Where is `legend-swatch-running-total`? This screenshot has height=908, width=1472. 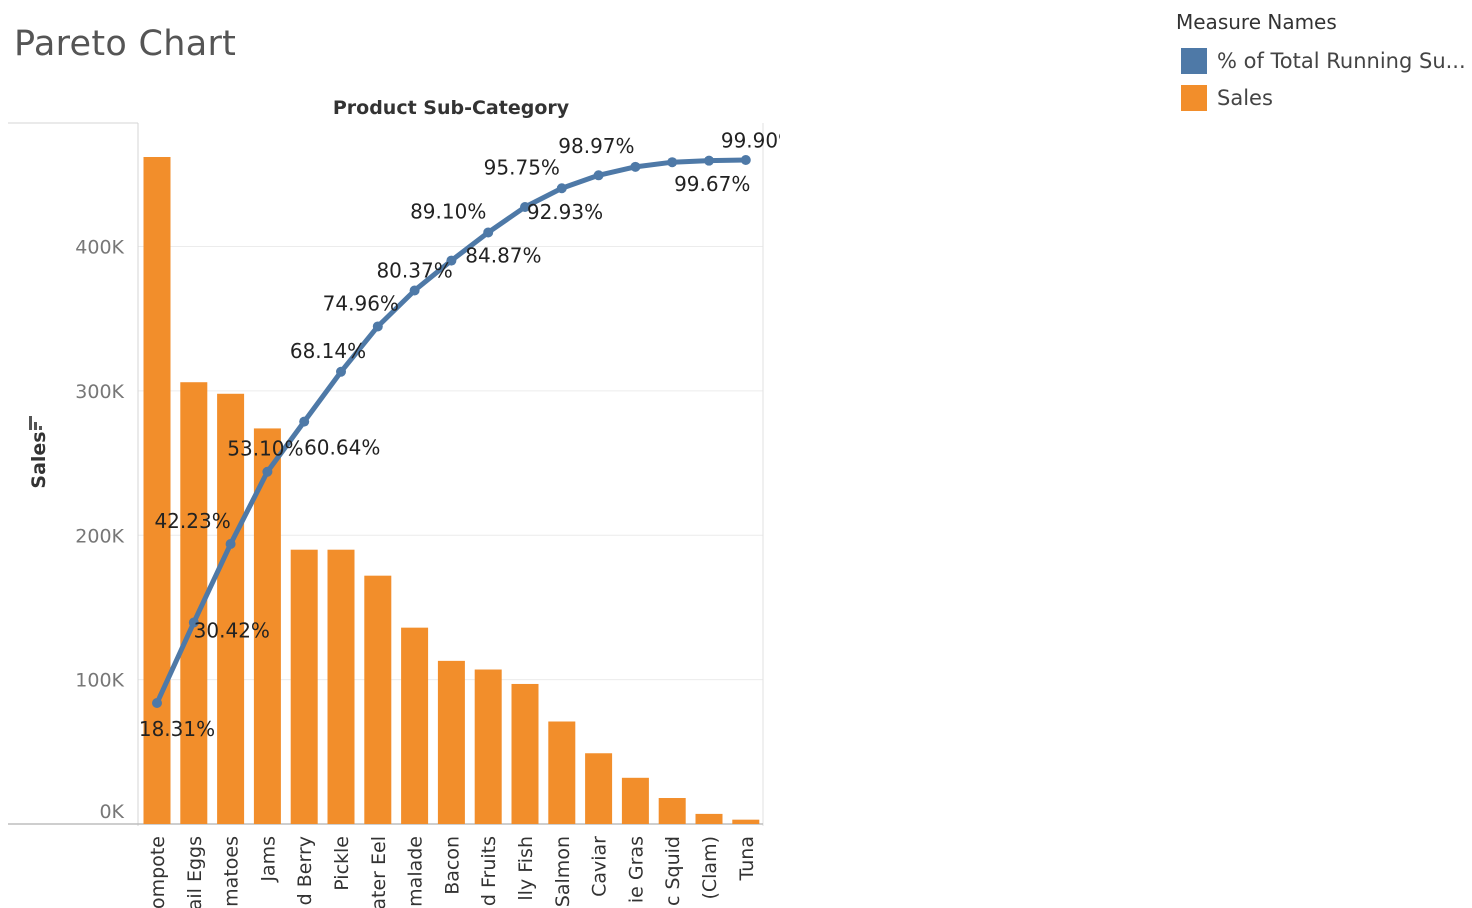 legend-swatch-running-total is located at coordinates (1194, 60).